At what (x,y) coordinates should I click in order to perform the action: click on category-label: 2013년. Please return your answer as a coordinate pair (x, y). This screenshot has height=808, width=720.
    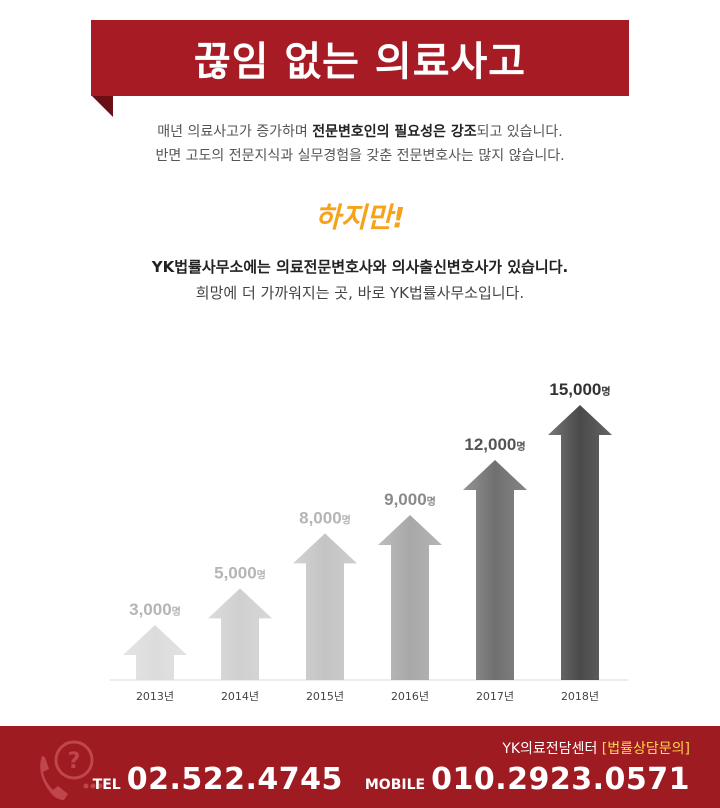
    Looking at the image, I should click on (155, 696).